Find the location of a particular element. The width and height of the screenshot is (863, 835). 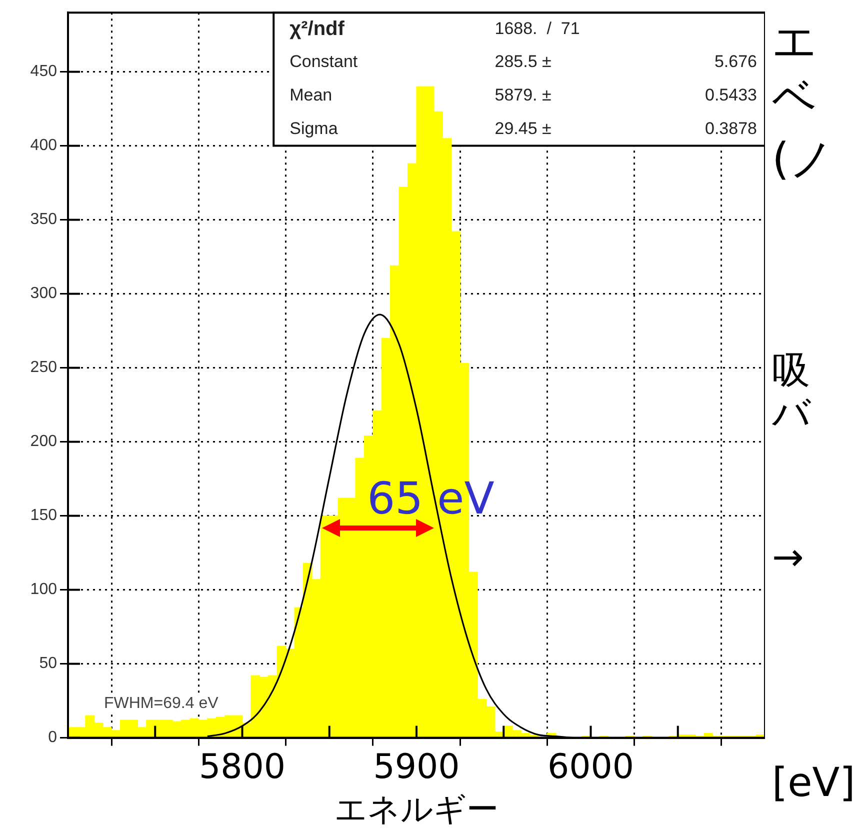

text: [eV] is located at coordinates (814, 783).